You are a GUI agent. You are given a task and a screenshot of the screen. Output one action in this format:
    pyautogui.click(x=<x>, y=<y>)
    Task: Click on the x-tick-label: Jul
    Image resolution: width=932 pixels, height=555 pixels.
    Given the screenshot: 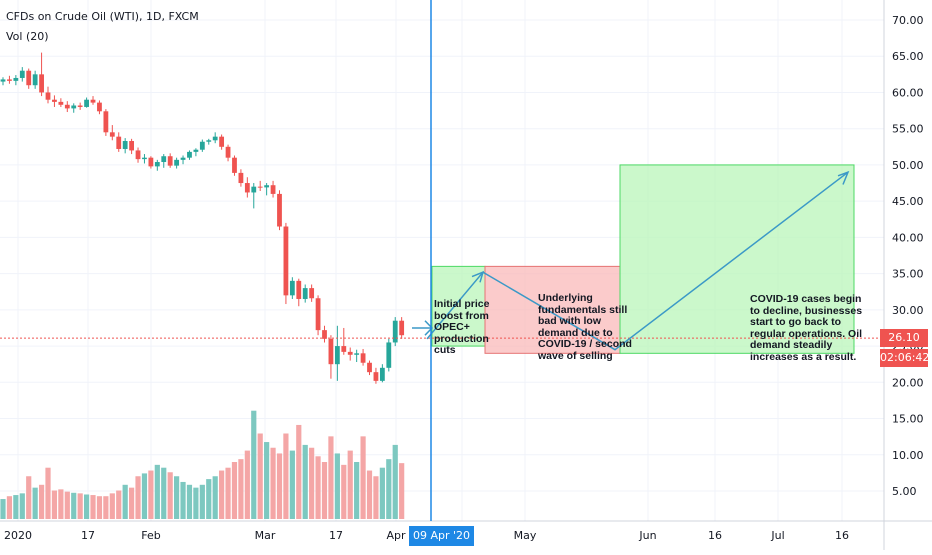 What is the action you would take?
    pyautogui.click(x=777, y=535)
    